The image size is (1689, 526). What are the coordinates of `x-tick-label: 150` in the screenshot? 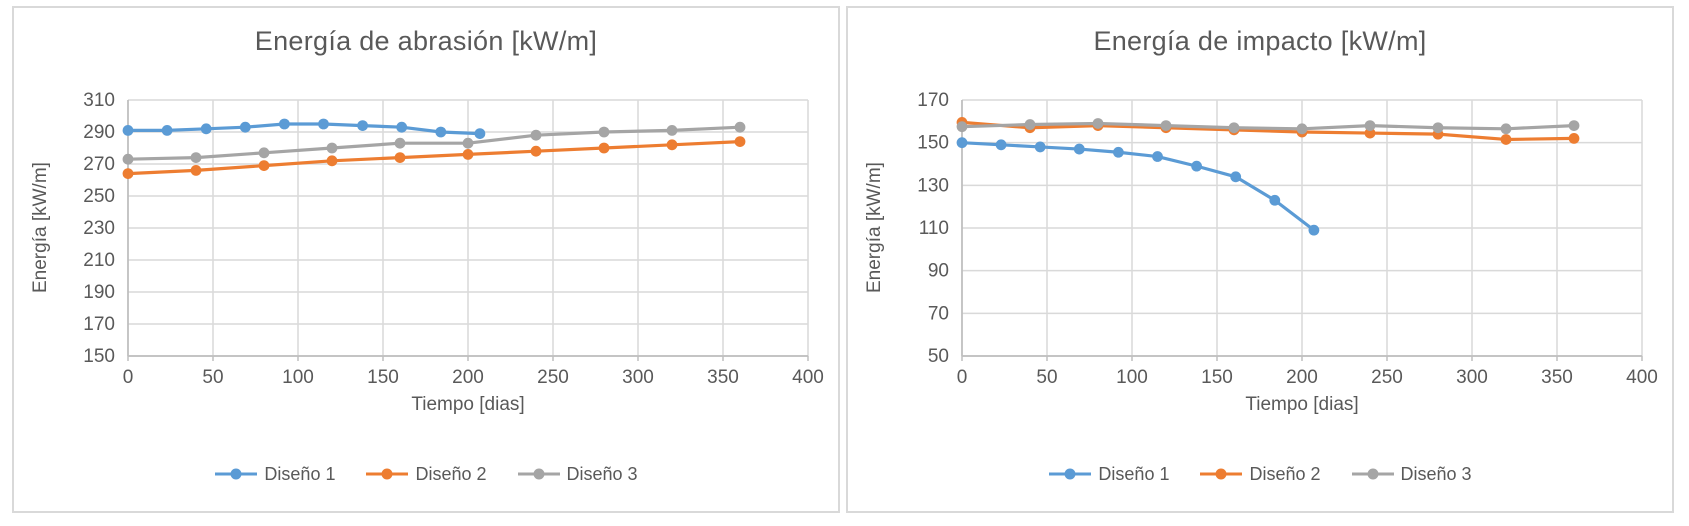 It's located at (1217, 377).